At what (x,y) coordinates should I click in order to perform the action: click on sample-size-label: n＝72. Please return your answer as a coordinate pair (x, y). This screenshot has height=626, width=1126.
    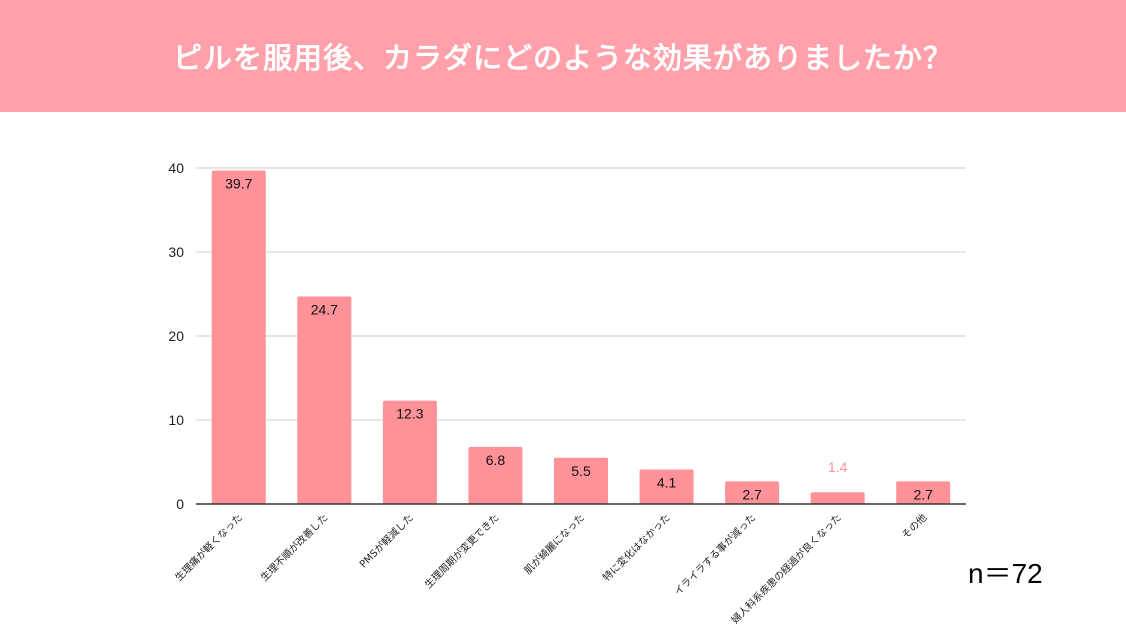
    Looking at the image, I should click on (1005, 573).